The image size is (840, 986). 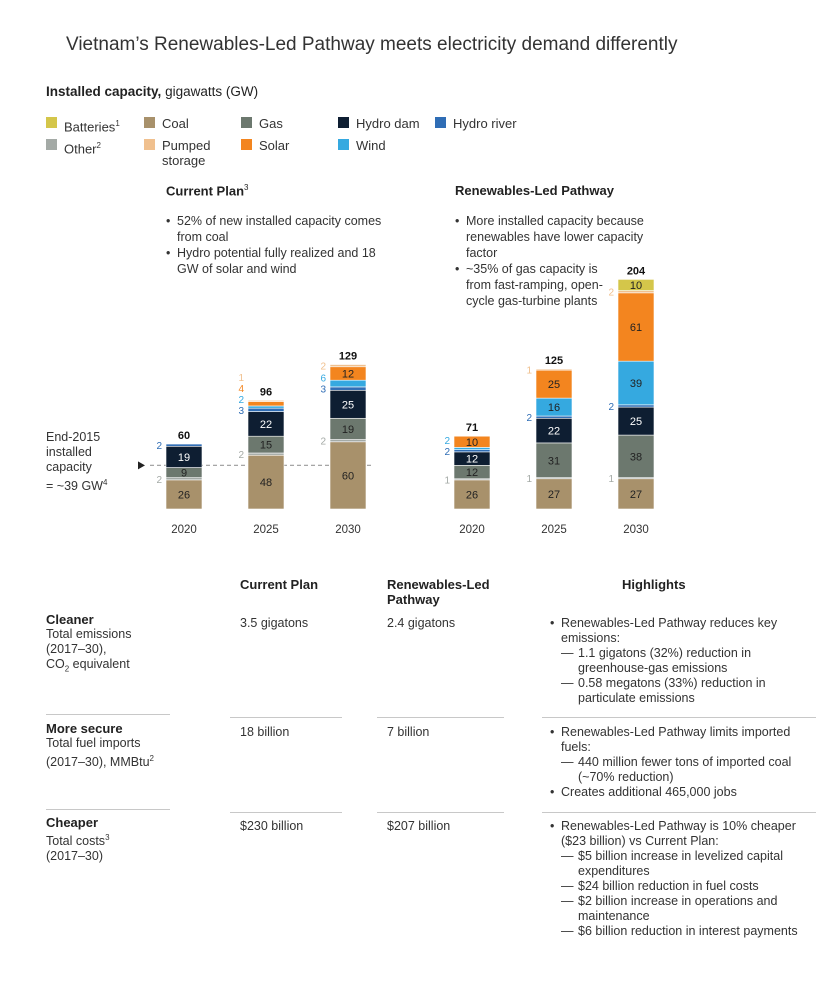 What do you see at coordinates (440, 122) in the screenshot?
I see `legend-swatch-hydro-river` at bounding box center [440, 122].